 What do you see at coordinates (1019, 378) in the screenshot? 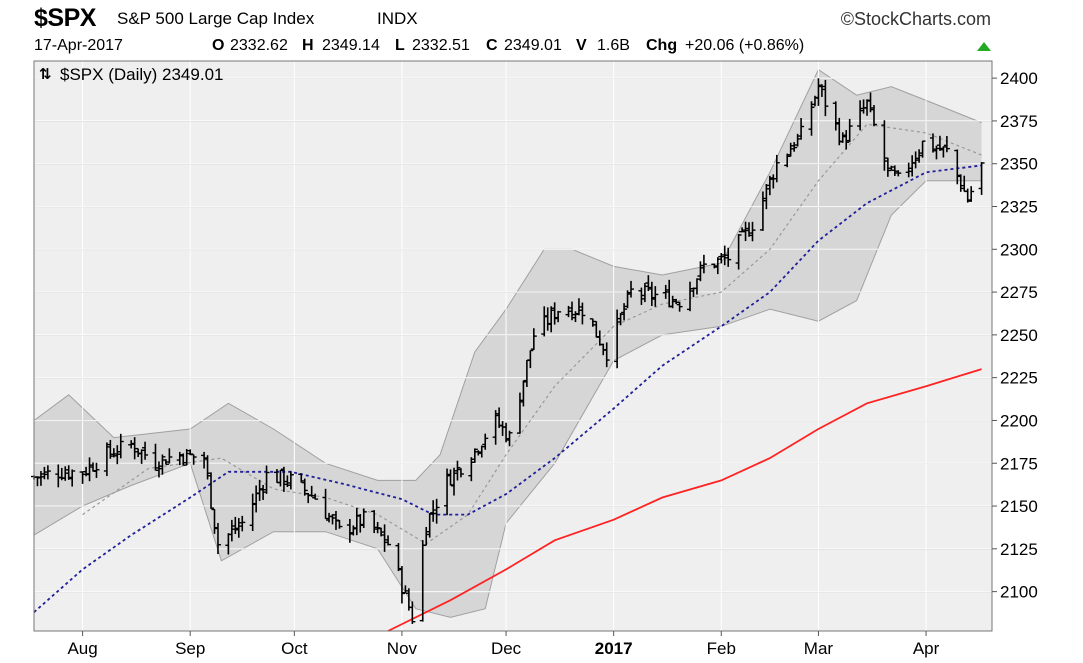
I see `y-tick-label: 2225` at bounding box center [1019, 378].